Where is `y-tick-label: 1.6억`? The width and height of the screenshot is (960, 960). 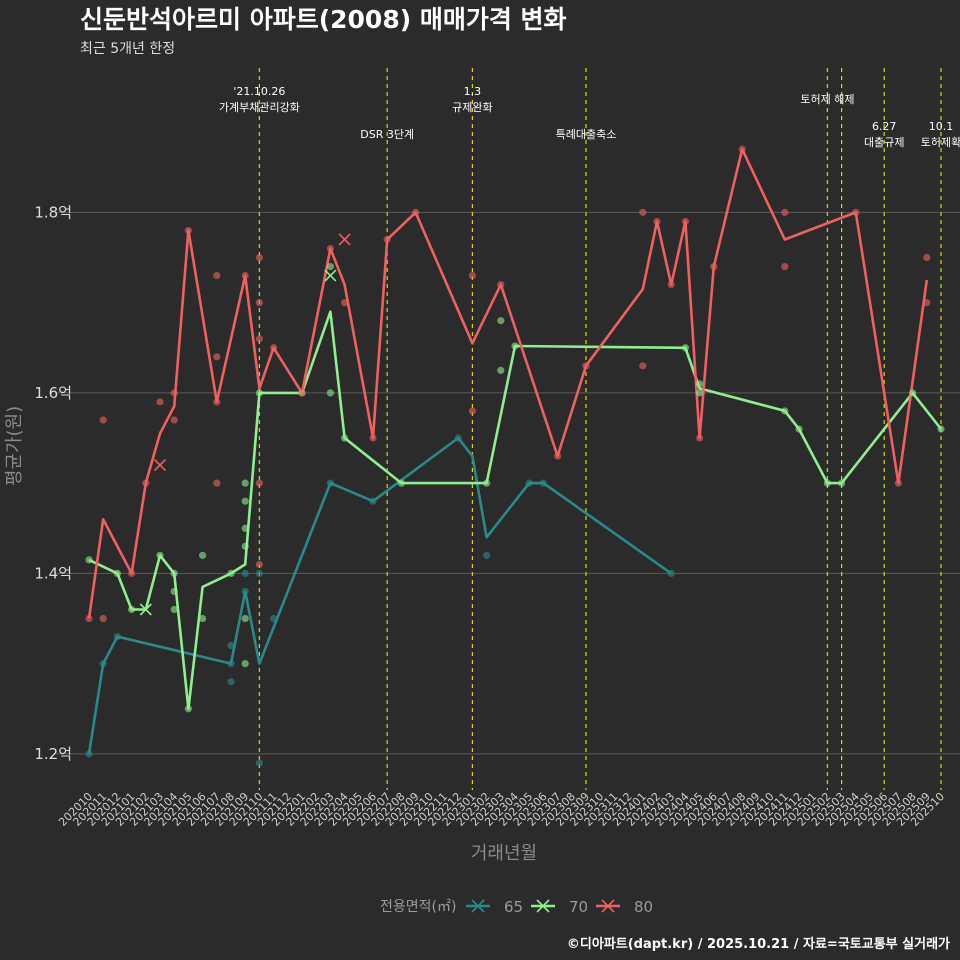 y-tick-label: 1.6억 is located at coordinates (53, 393).